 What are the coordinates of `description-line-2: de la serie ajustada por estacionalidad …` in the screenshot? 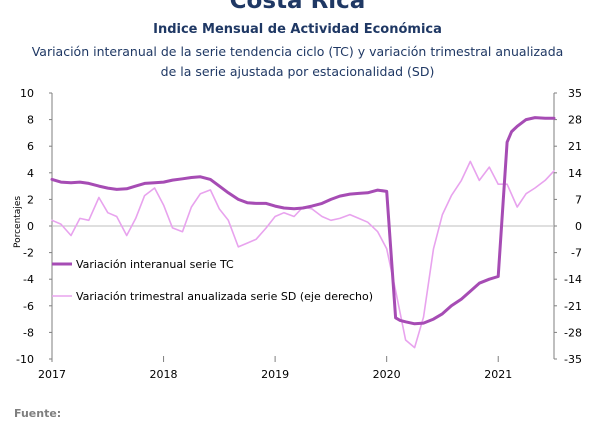 It's located at (297, 71).